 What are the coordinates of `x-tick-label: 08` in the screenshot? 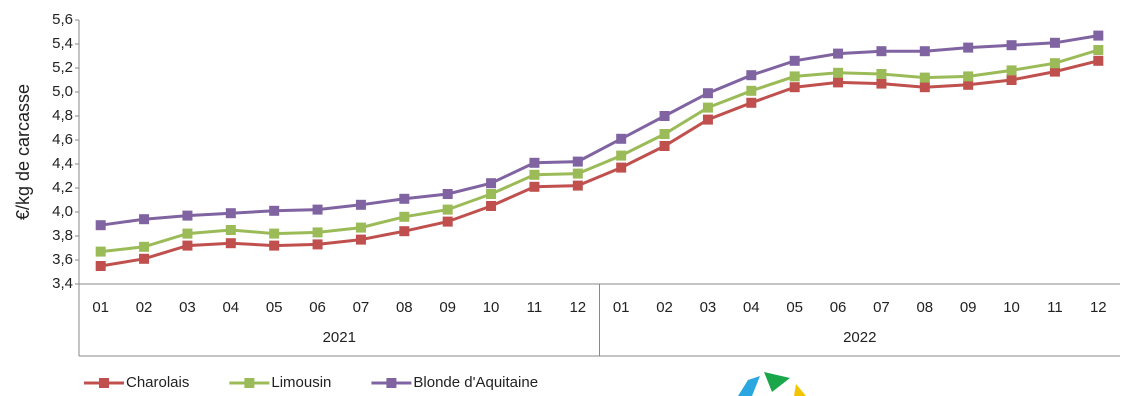 It's located at (924, 307).